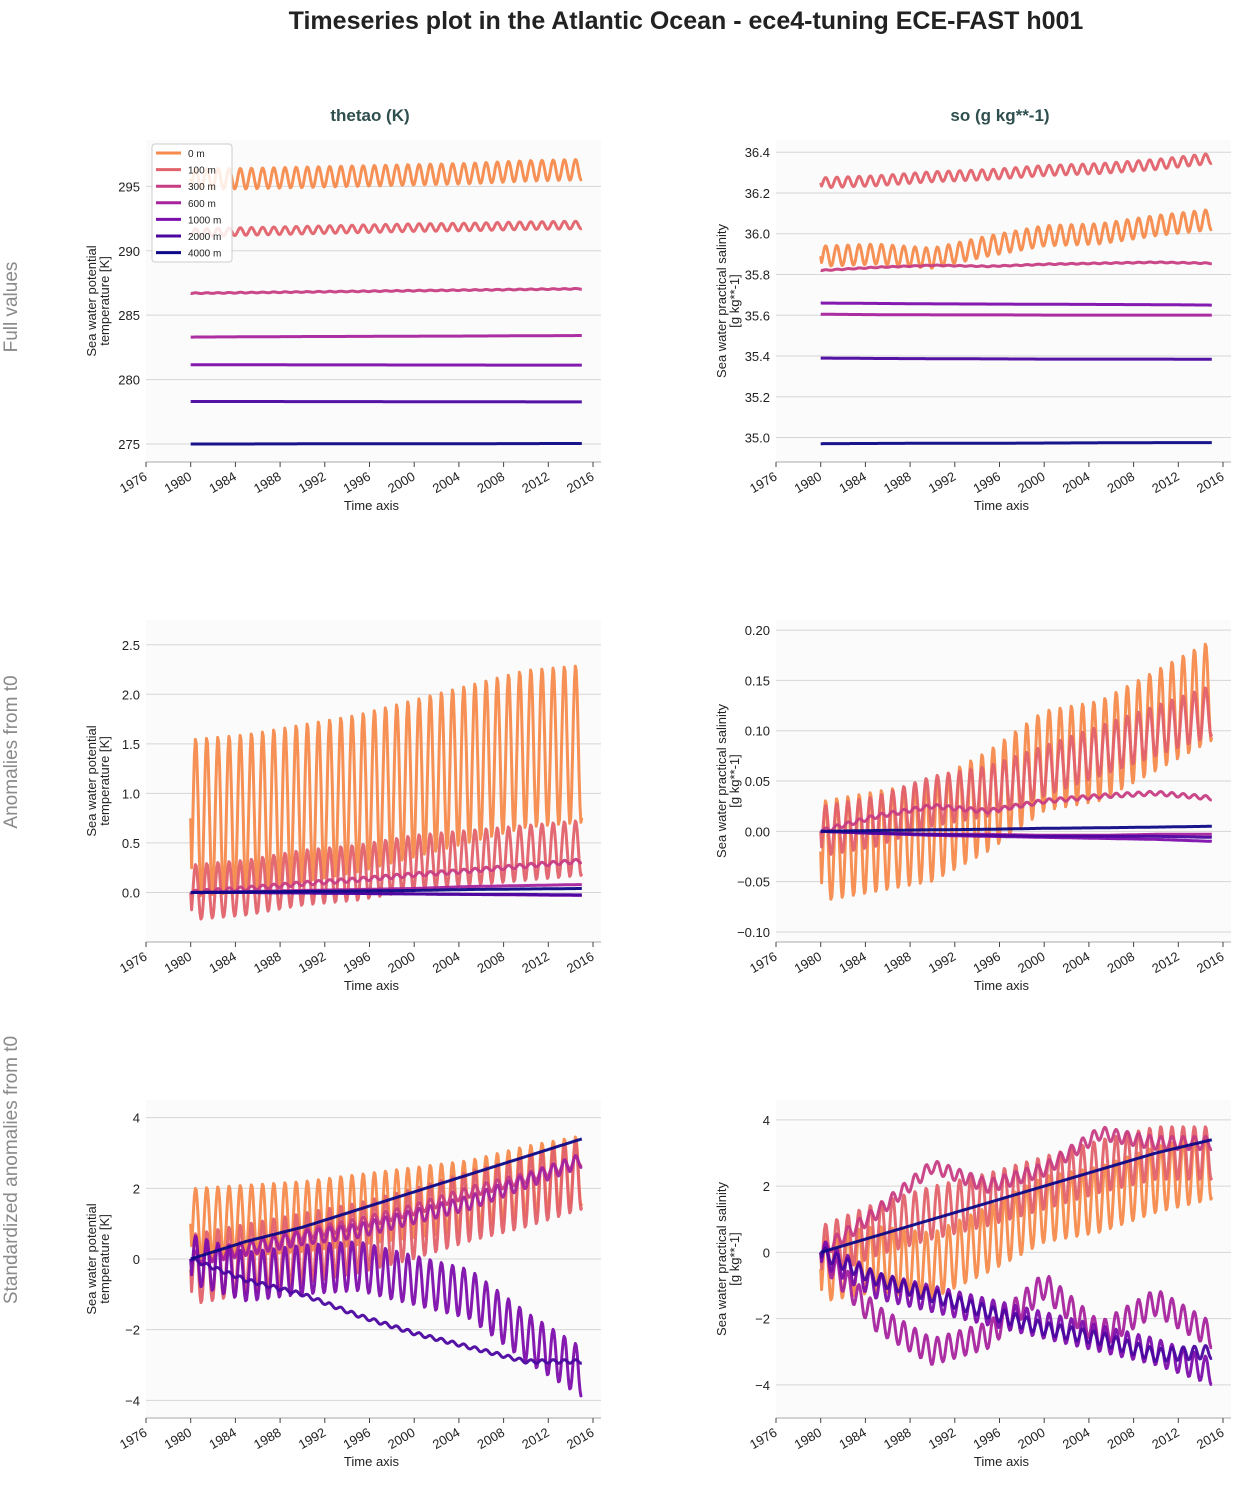 This screenshot has width=1244, height=1488. What do you see at coordinates (129, 380) in the screenshot?
I see `y-tick-label: 280` at bounding box center [129, 380].